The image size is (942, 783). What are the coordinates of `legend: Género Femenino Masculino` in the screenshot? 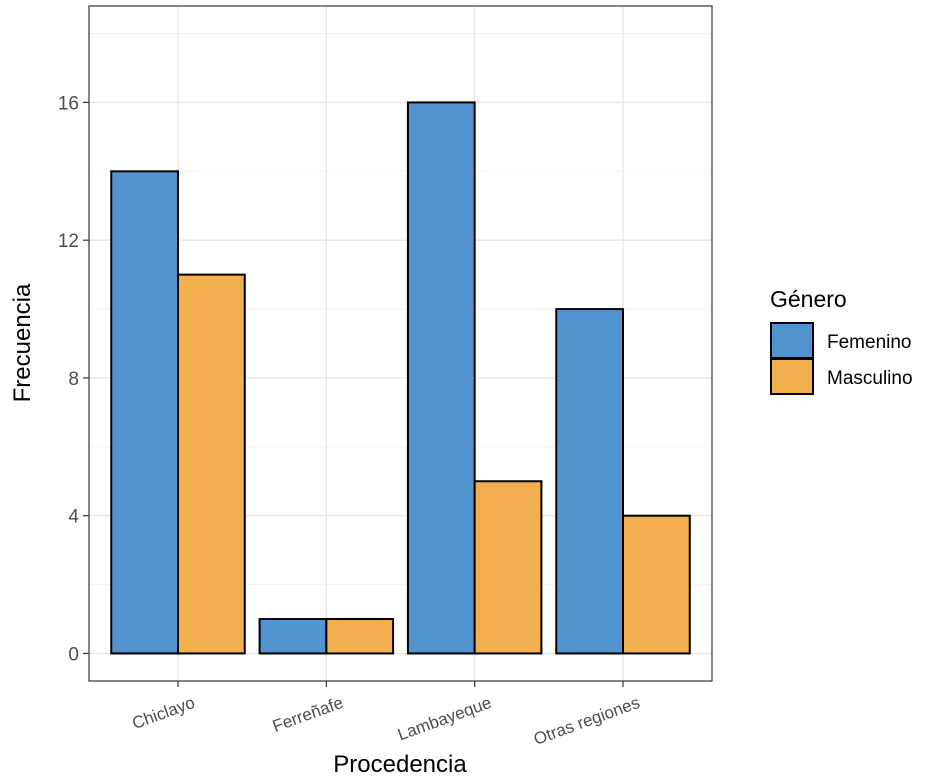 It's located at (841, 340).